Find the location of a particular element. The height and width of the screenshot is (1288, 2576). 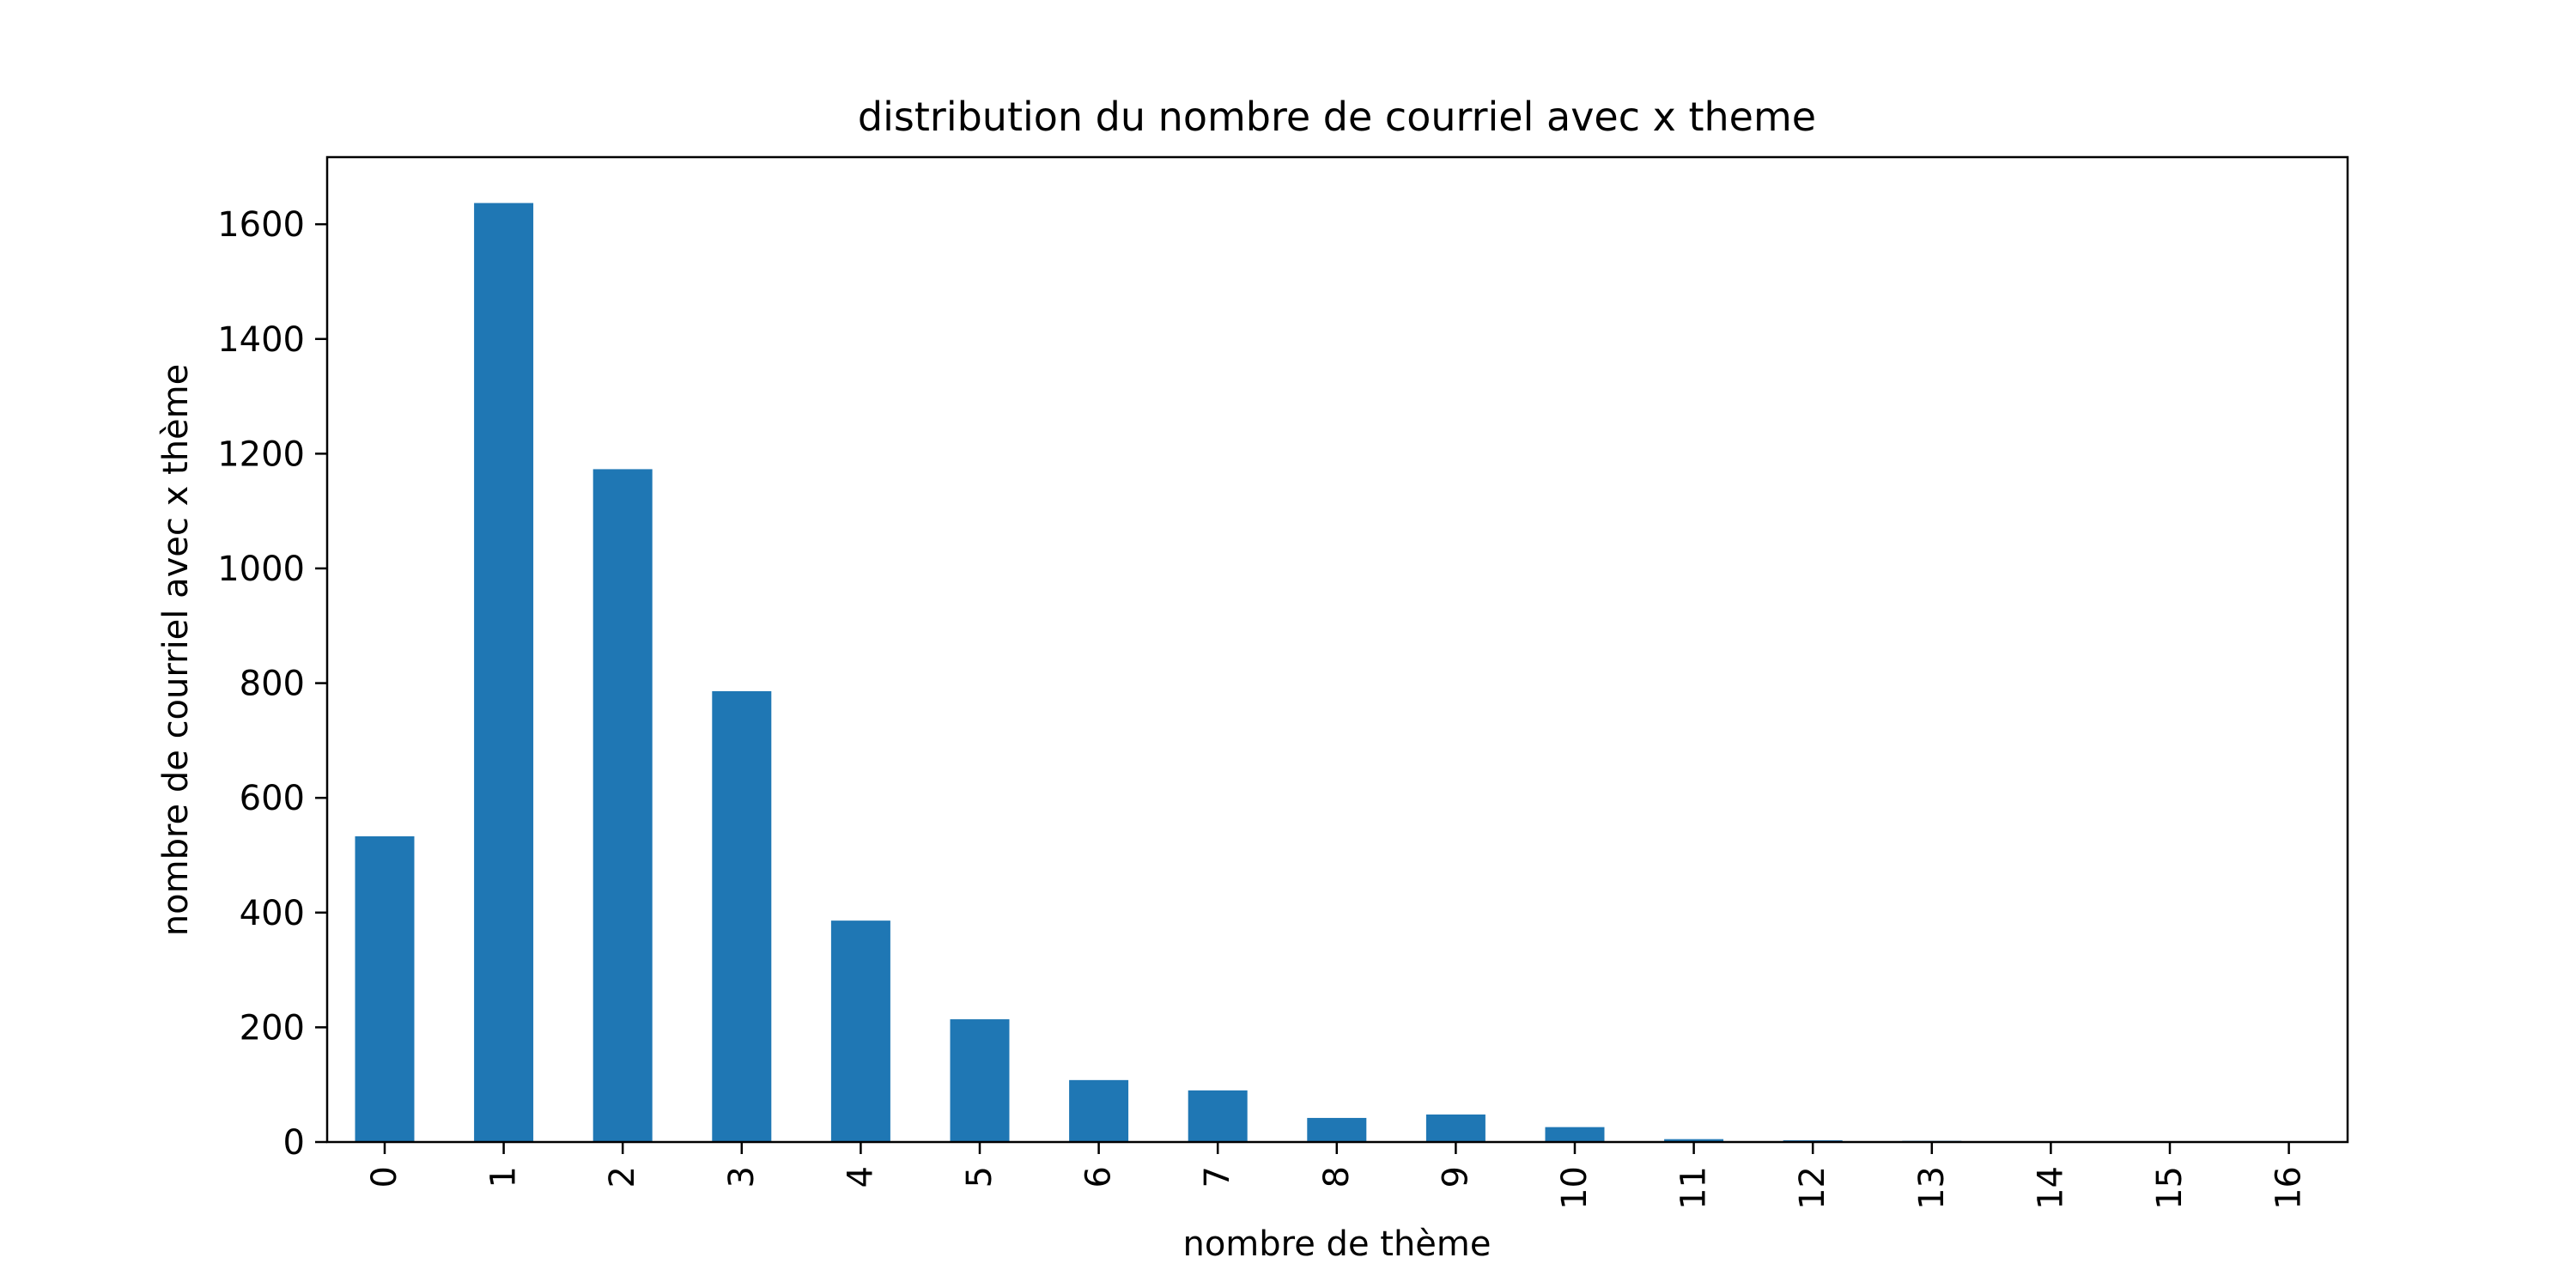

x-tick-label-15: 15 is located at coordinates (2170, 1188).